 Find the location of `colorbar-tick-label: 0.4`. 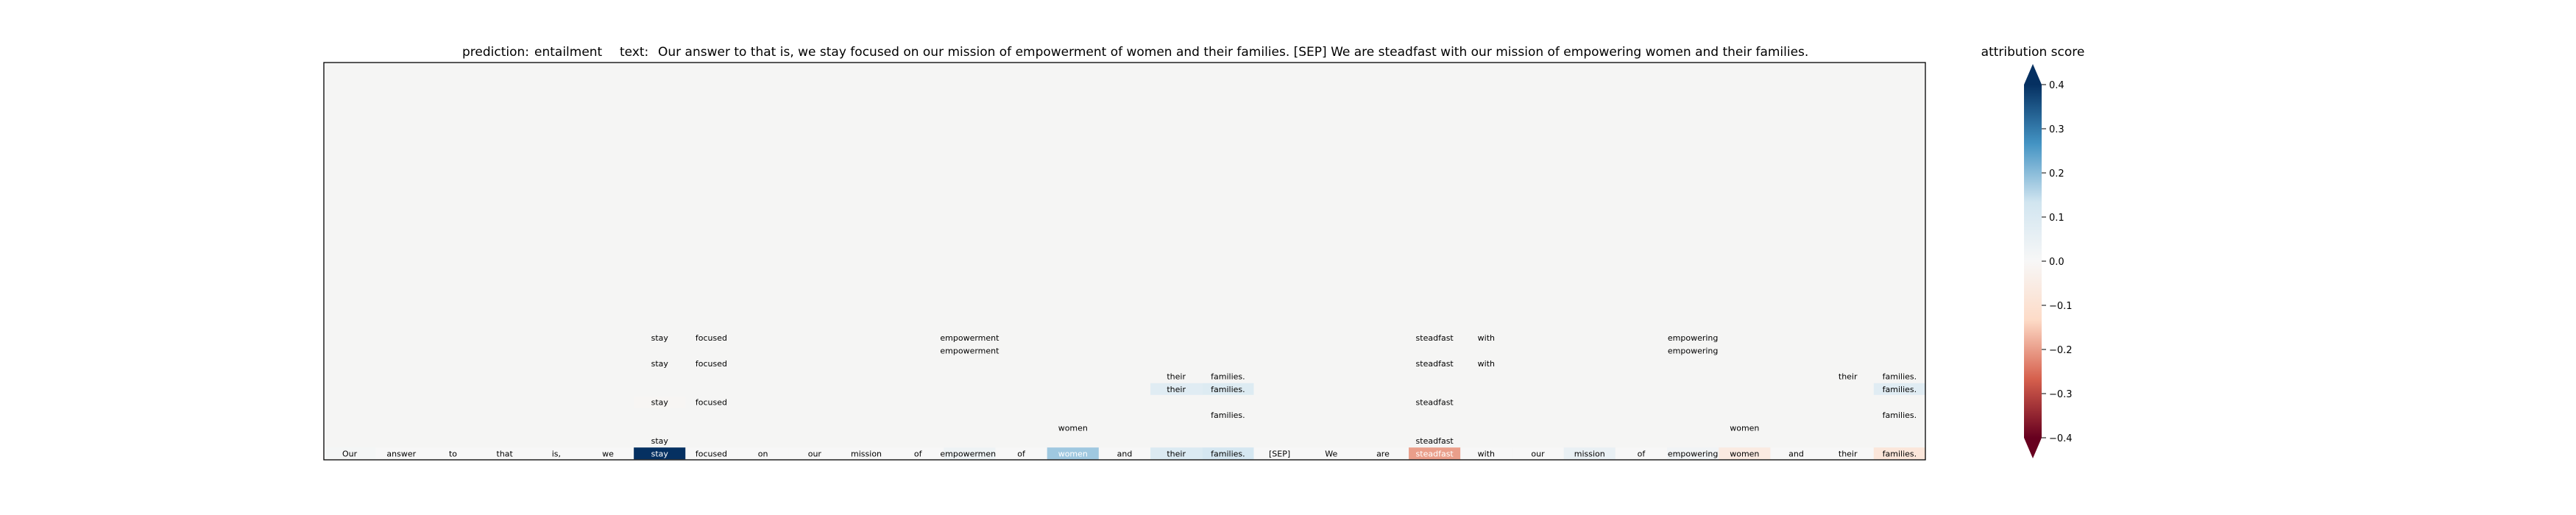

colorbar-tick-label: 0.4 is located at coordinates (2056, 86).